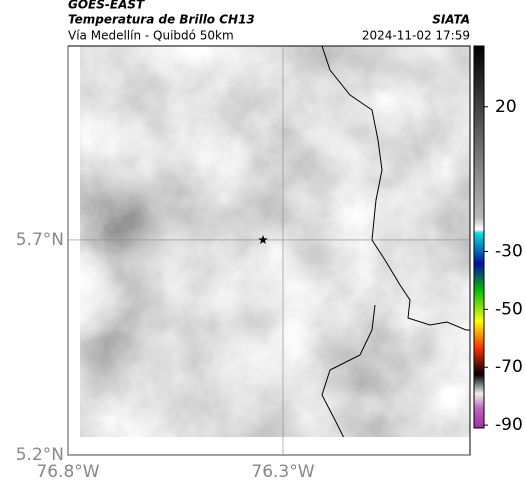 Image resolution: width=526 pixels, height=495 pixels. What do you see at coordinates (151, 36) in the screenshot?
I see `region: Vía Medellín - Quibdó 50km` at bounding box center [151, 36].